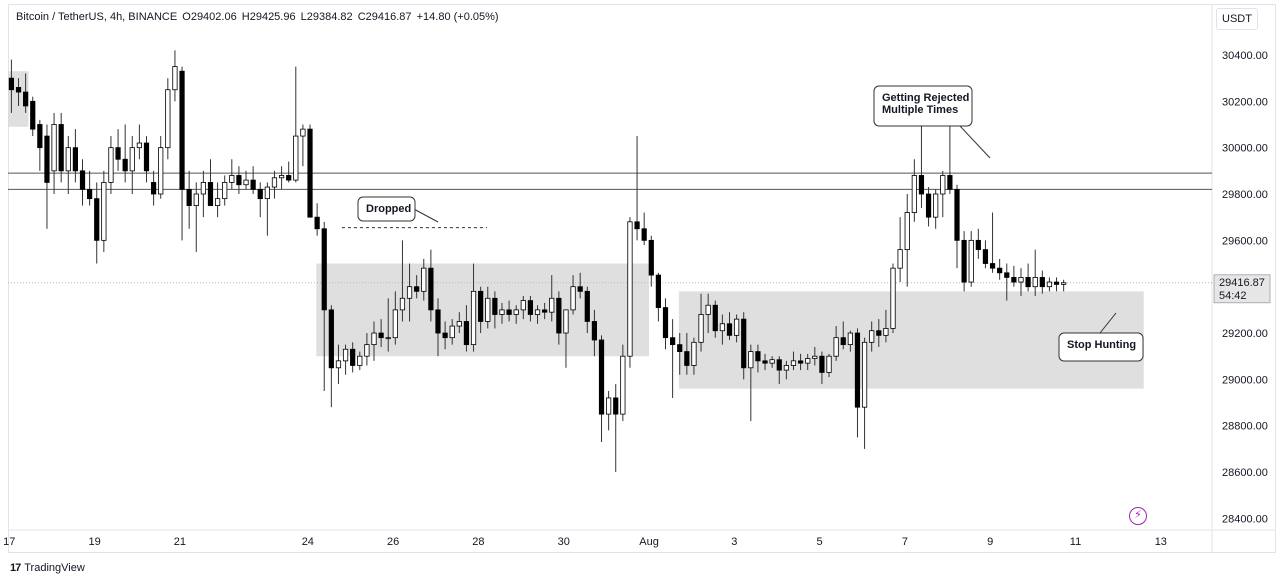 This screenshot has width=1280, height=584. I want to click on lightning-icon: ⚡, so click(1138, 516).